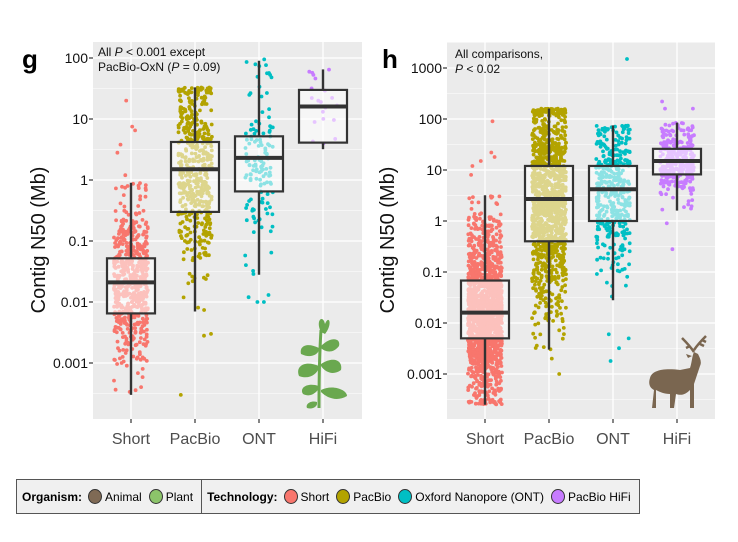  I want to click on y-tick-label: 1, so click(84, 180).